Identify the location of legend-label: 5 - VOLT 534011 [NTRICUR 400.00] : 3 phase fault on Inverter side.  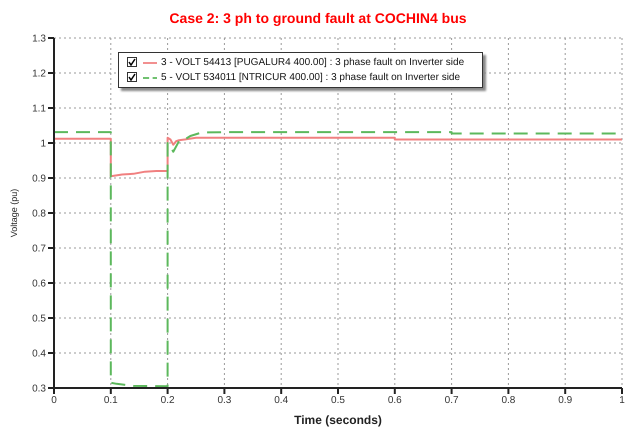
(310, 77).